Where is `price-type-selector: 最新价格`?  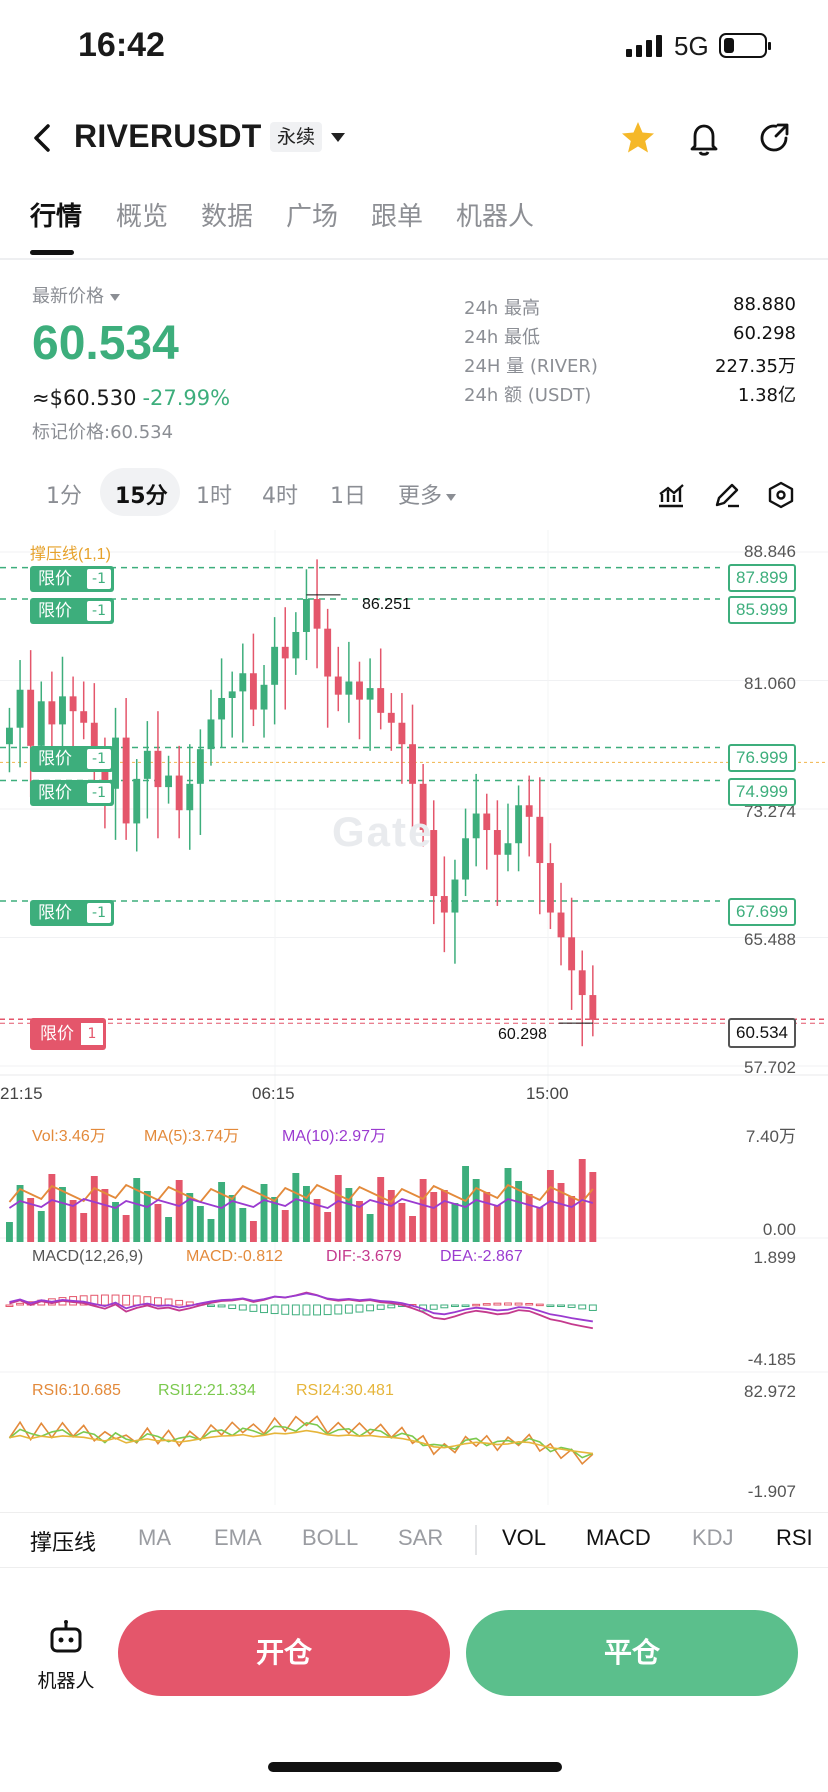 price-type-selector: 最新价格 is located at coordinates (232, 295).